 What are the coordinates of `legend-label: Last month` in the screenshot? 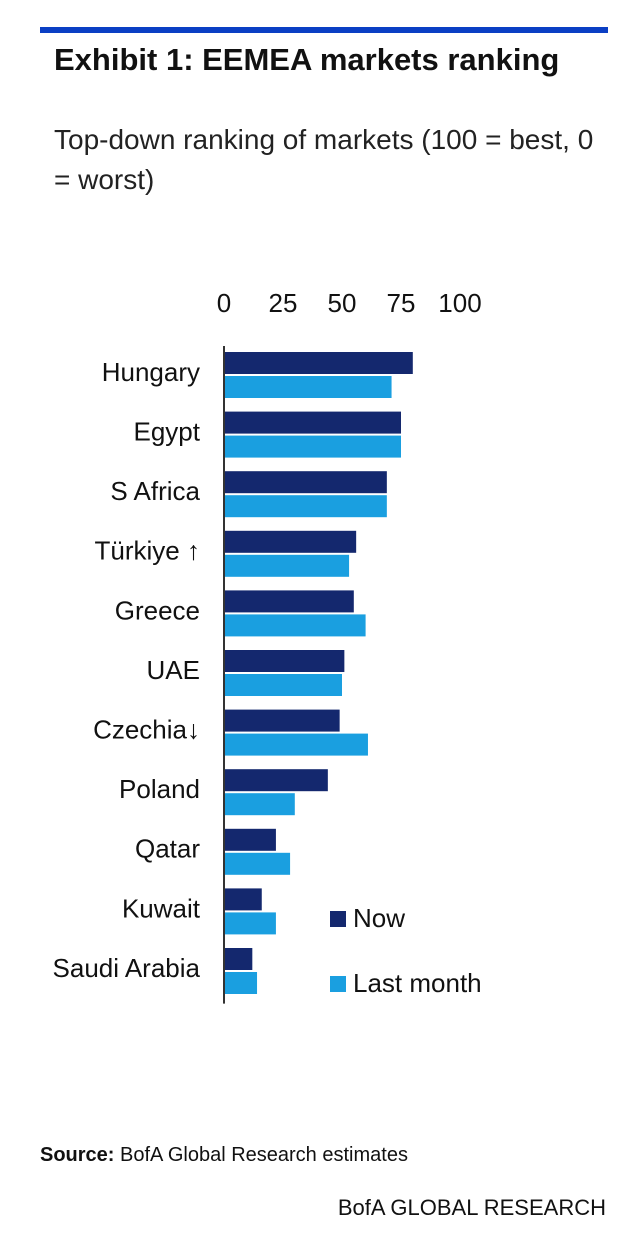 It's located at (417, 983).